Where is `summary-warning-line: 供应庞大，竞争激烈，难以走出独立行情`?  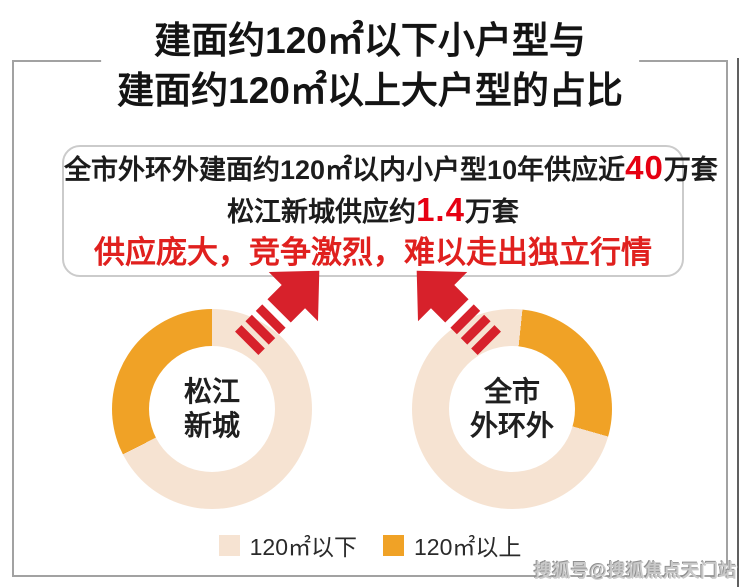 summary-warning-line: 供应庞大，竞争激烈，难以走出独立行情 is located at coordinates (373, 252).